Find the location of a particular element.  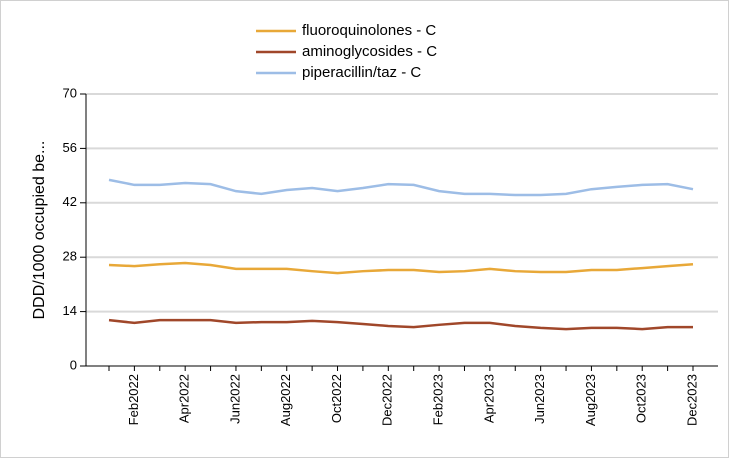

x-tick-label: Aug2023 is located at coordinates (590, 400).